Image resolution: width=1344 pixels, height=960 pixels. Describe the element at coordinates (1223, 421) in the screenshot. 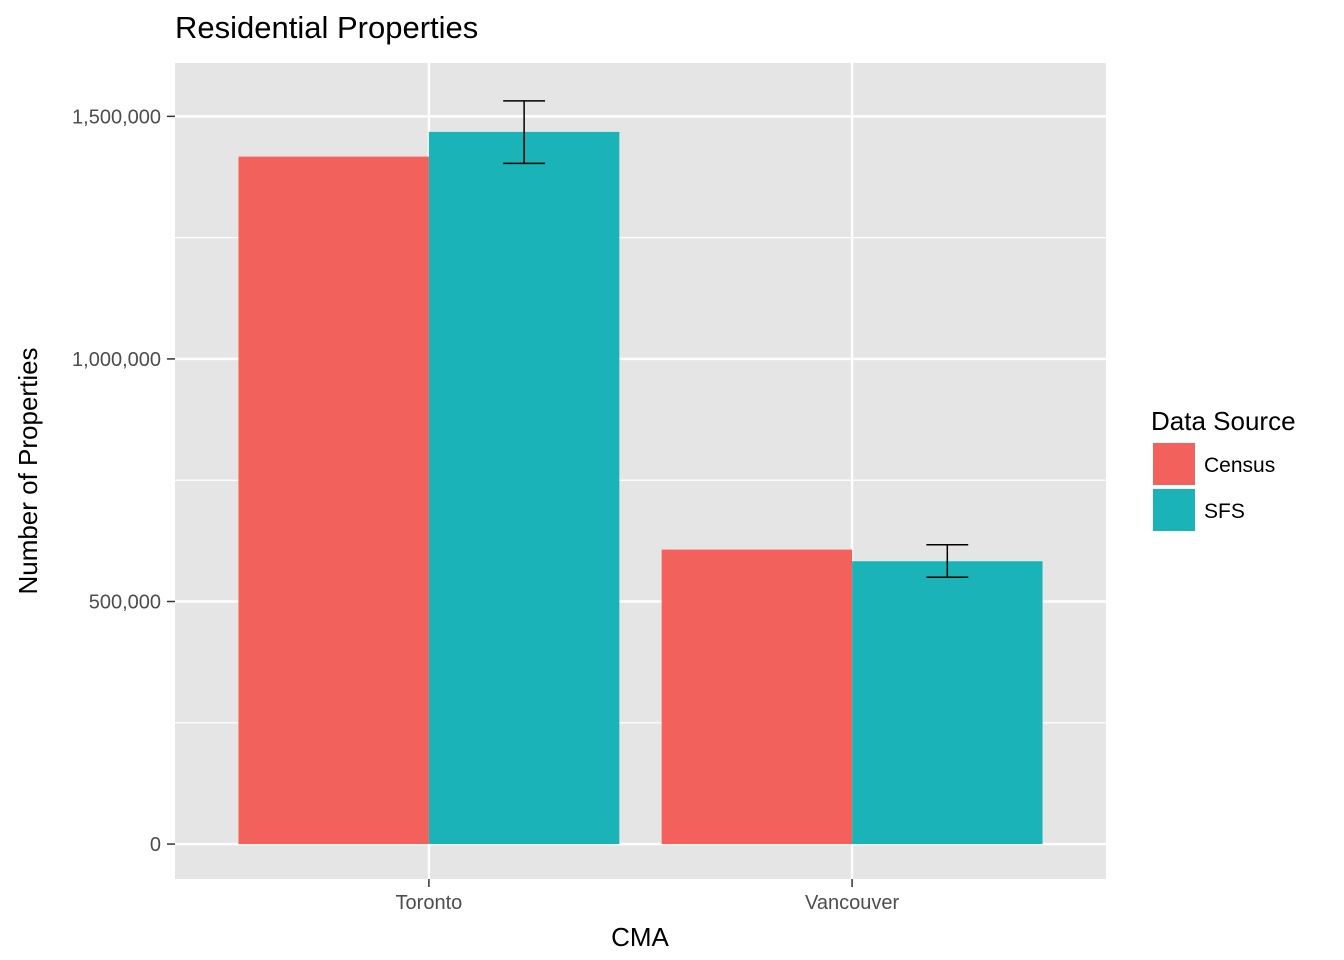

I see `legend-title: Data Source` at that location.